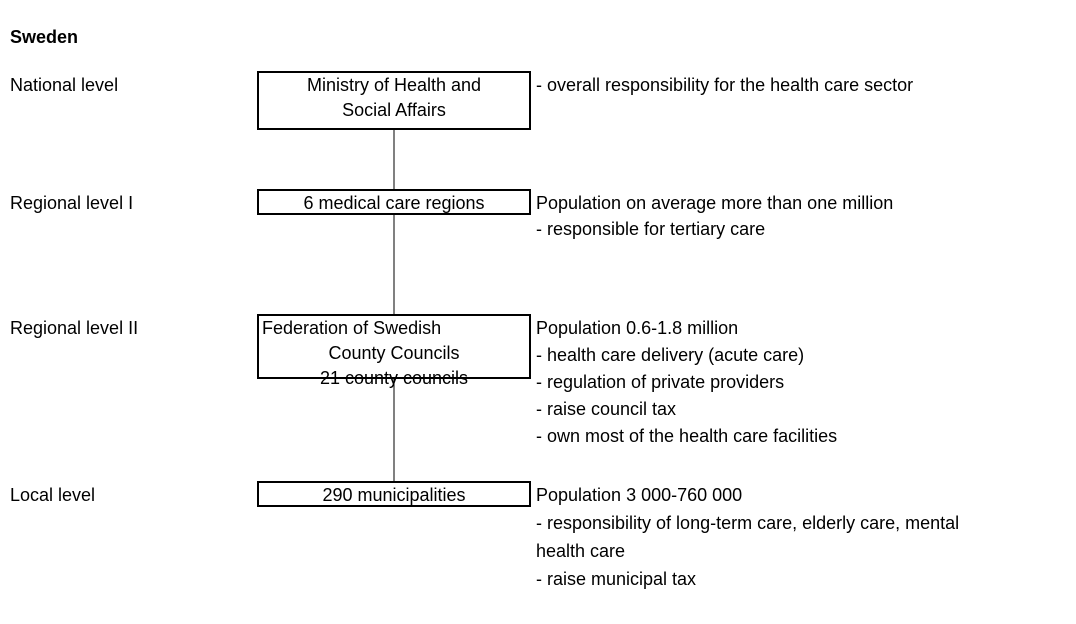  What do you see at coordinates (639, 495) in the screenshot?
I see `description-line: Population 3 000-760 000` at bounding box center [639, 495].